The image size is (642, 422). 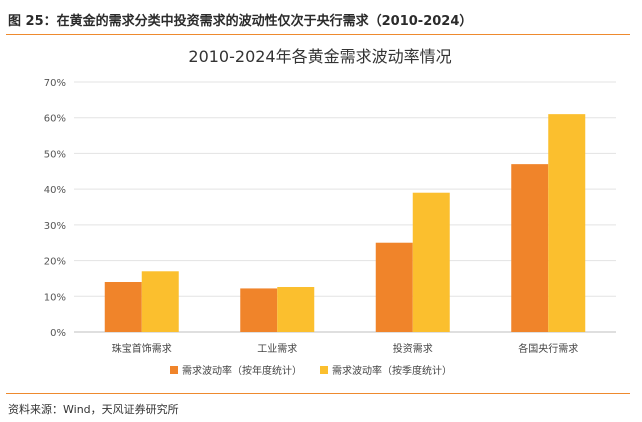 What do you see at coordinates (55, 190) in the screenshot?
I see `y-tick-label: 40%` at bounding box center [55, 190].